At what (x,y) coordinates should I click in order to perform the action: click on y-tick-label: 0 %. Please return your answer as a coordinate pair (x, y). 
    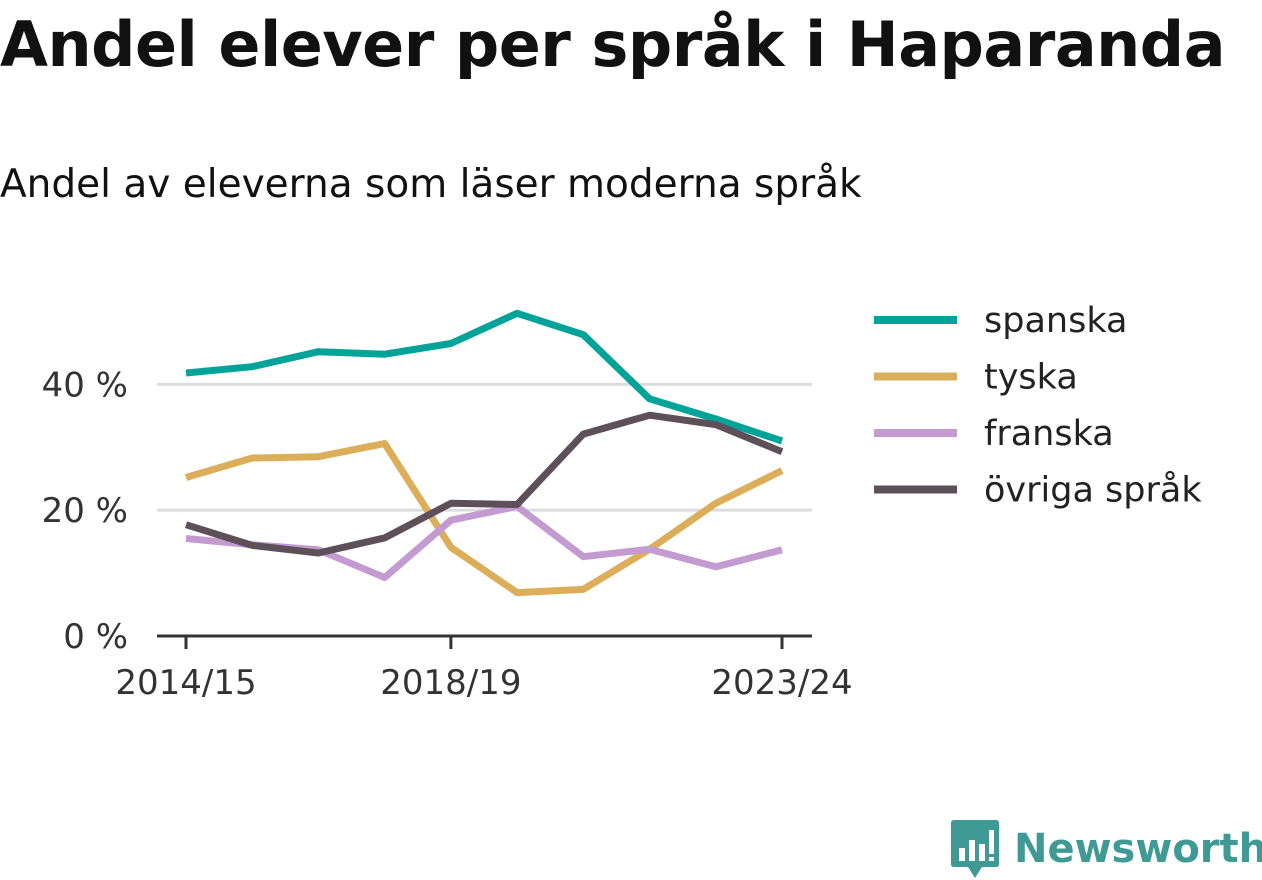
    Looking at the image, I should click on (95, 637).